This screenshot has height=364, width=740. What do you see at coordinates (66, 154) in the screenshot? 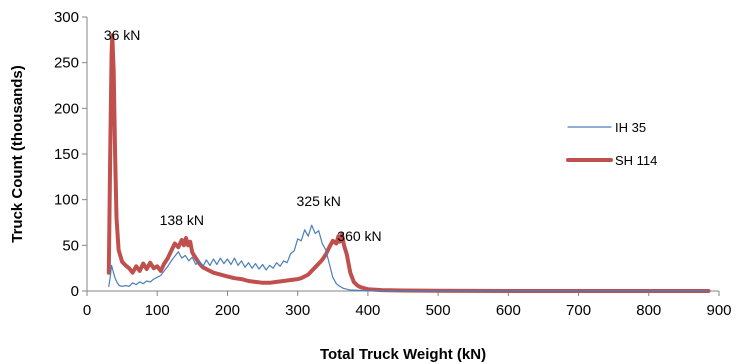
I see `y-tick-label: 150` at bounding box center [66, 154].